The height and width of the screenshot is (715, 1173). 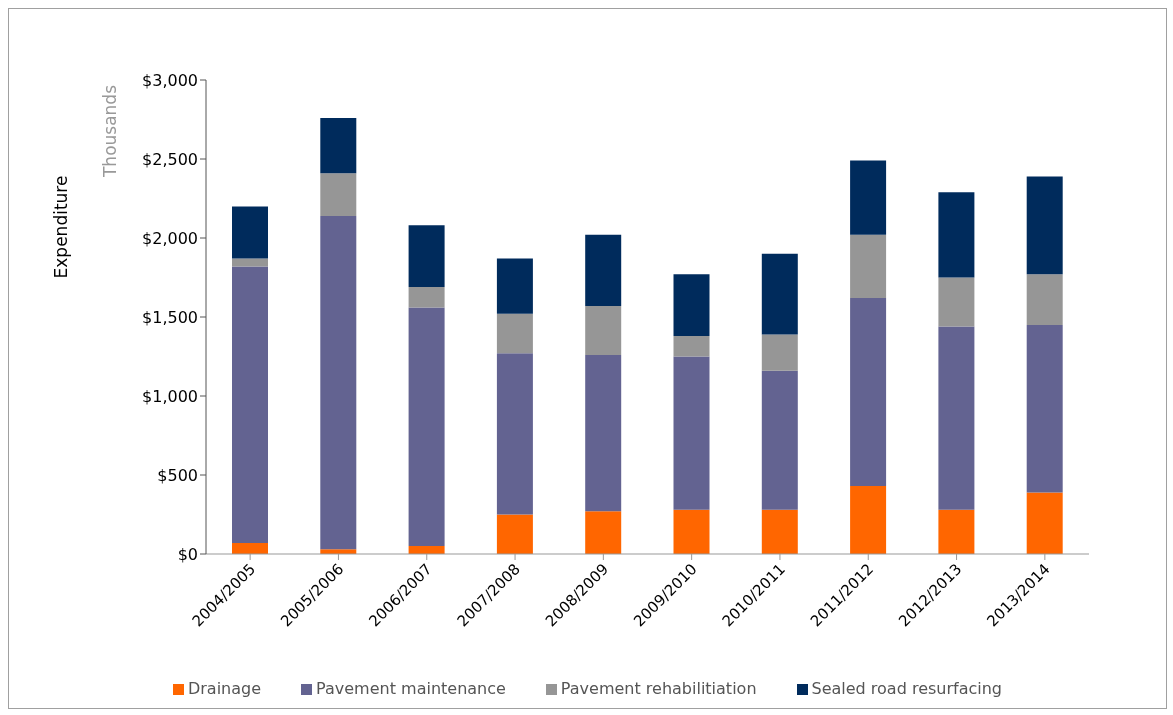 What do you see at coordinates (170, 238) in the screenshot?
I see `y-tick-label: $2,000` at bounding box center [170, 238].